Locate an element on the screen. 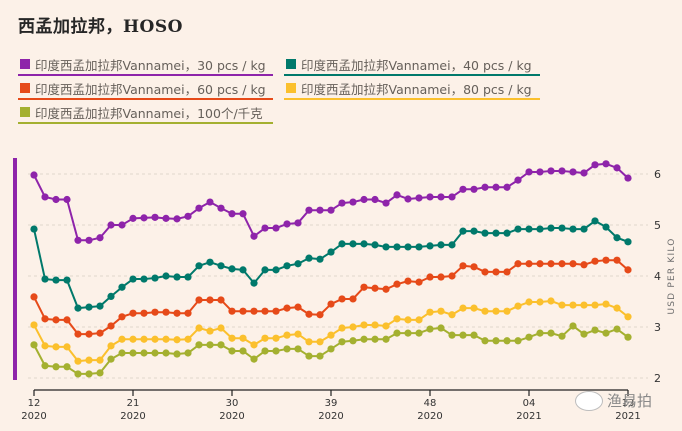 The height and width of the screenshot is (431, 682). legend-item-60pcs: 印度西孟加拉邦Vannamei，60 pcs / kg is located at coordinates (145, 89).